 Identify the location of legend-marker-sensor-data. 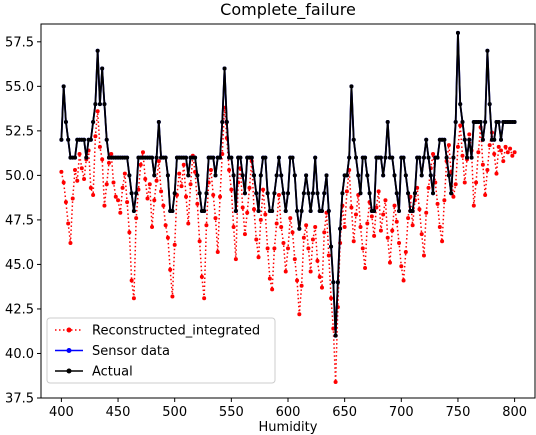
(69, 350).